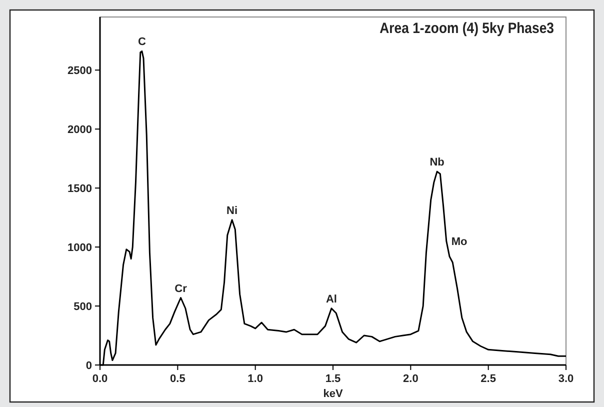 Image resolution: width=604 pixels, height=407 pixels. Describe the element at coordinates (255, 379) in the screenshot. I see `x-tick-label: 1.0` at that location.